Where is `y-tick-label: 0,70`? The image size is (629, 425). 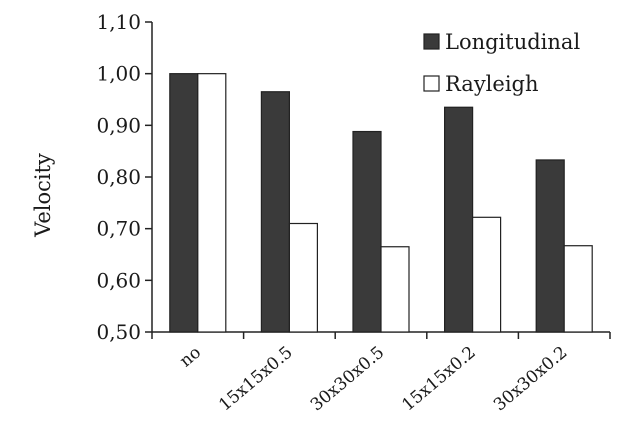
y-tick-label: 0,70 is located at coordinates (118, 229).